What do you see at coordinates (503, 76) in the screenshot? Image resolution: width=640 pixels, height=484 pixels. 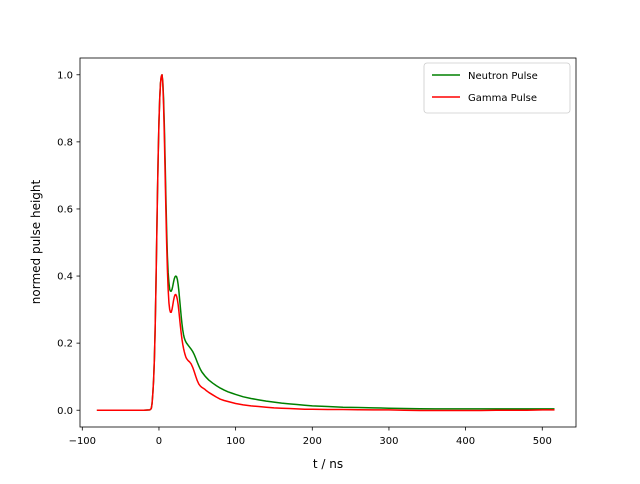 I see `legend-label: Neutron Pulse` at bounding box center [503, 76].